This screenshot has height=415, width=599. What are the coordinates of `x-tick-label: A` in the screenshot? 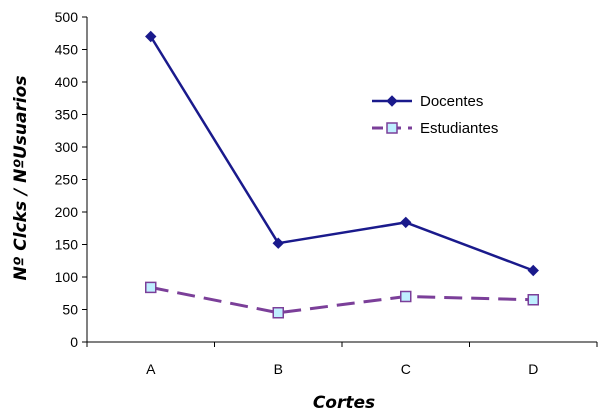 It's located at (151, 369).